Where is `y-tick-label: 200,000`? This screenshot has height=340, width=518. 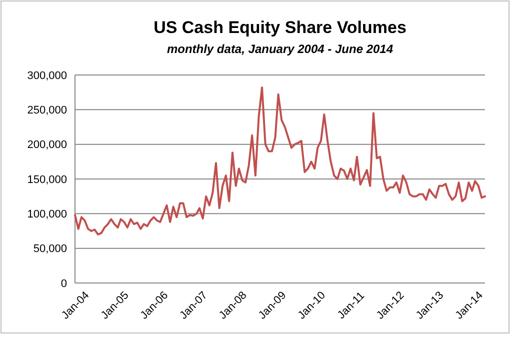
y-tick-label: 200,000 is located at coordinates (47, 145).